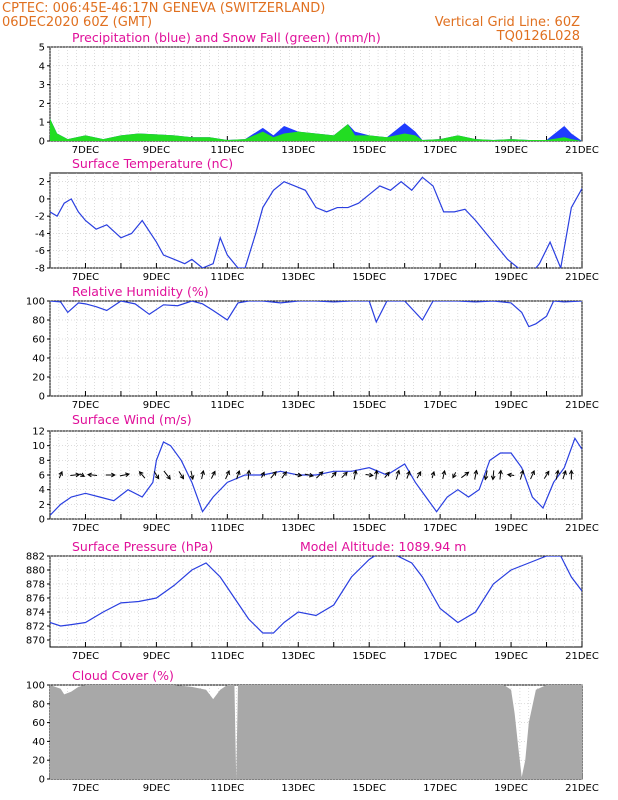 This screenshot has height=800, width=618. I want to click on wind-xtick-label: 15DEC, so click(369, 528).